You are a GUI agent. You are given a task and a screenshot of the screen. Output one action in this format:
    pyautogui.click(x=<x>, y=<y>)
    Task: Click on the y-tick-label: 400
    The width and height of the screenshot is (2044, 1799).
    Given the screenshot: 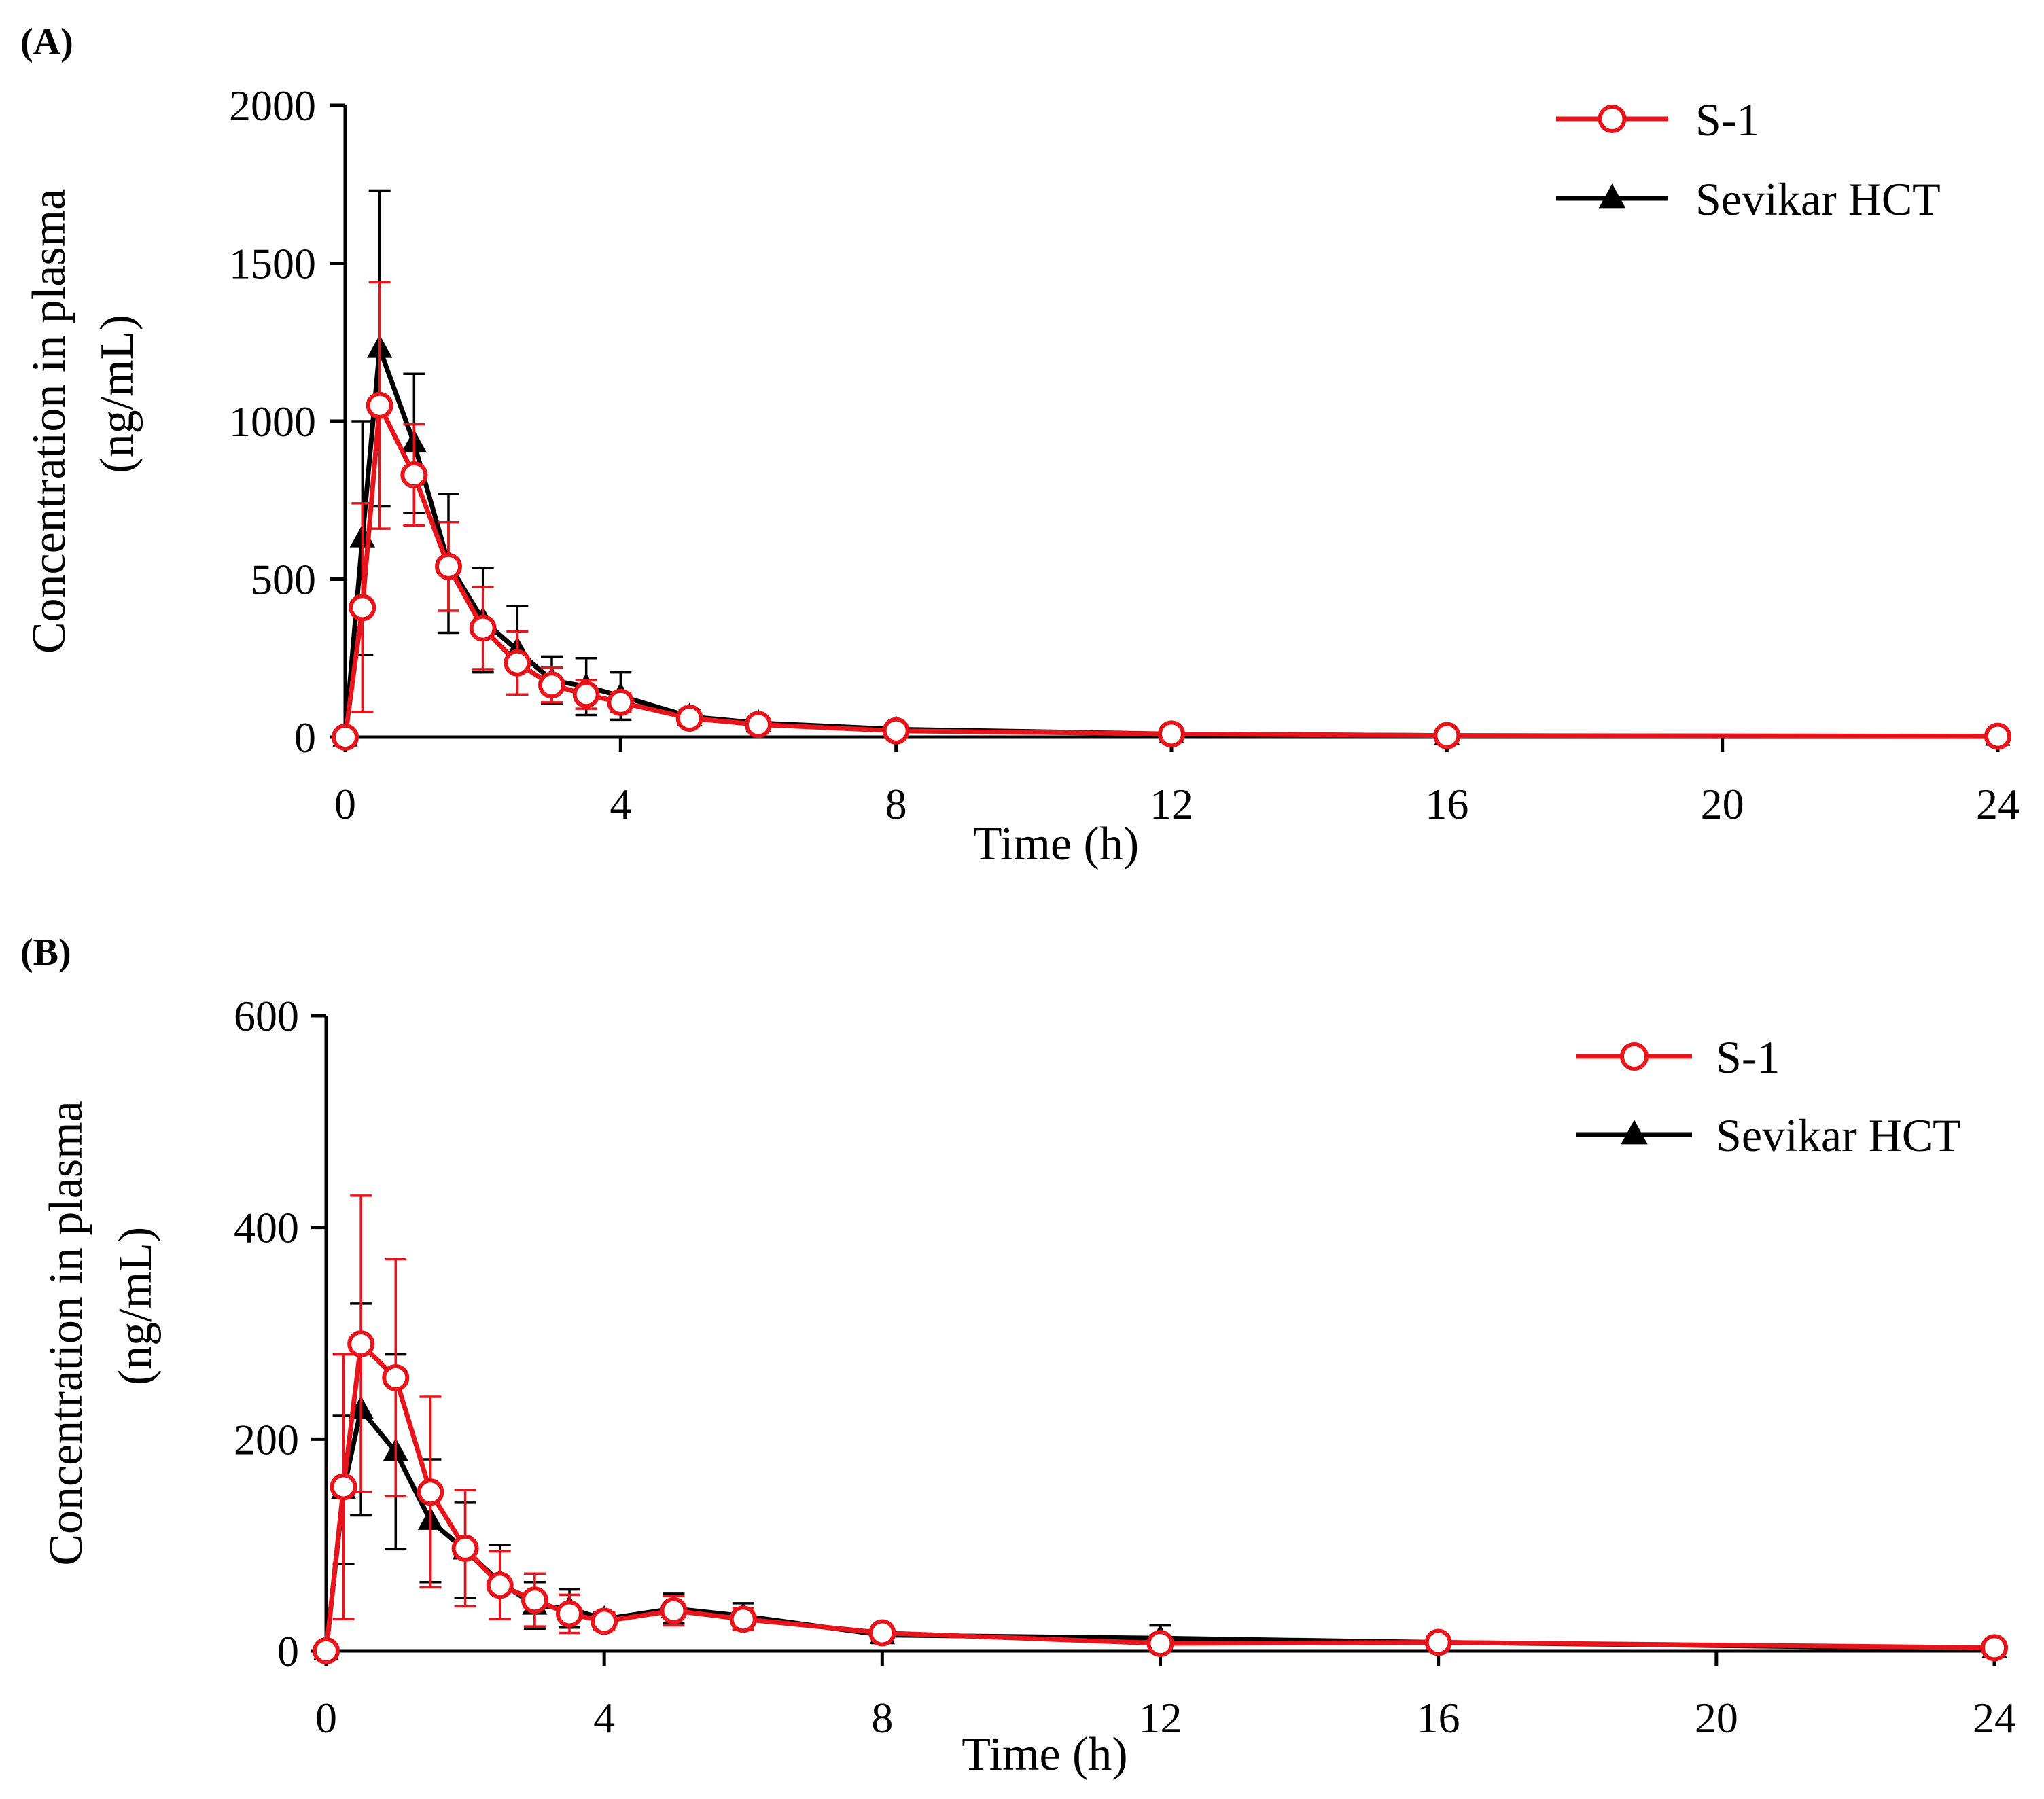 What is the action you would take?
    pyautogui.click(x=266, y=1228)
    